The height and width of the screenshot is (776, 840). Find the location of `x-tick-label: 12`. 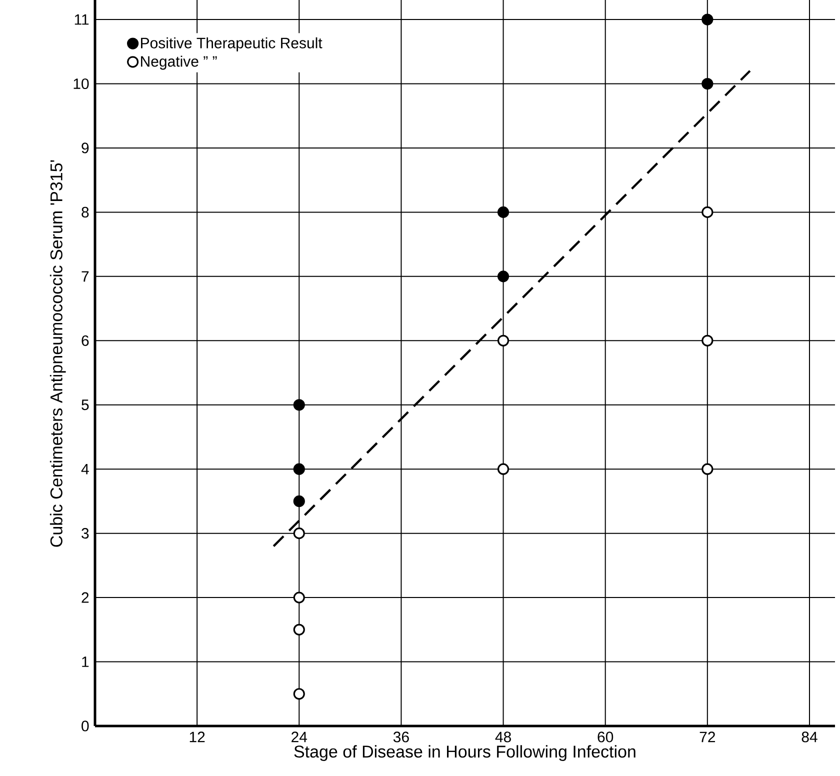

x-tick-label: 12 is located at coordinates (197, 737).